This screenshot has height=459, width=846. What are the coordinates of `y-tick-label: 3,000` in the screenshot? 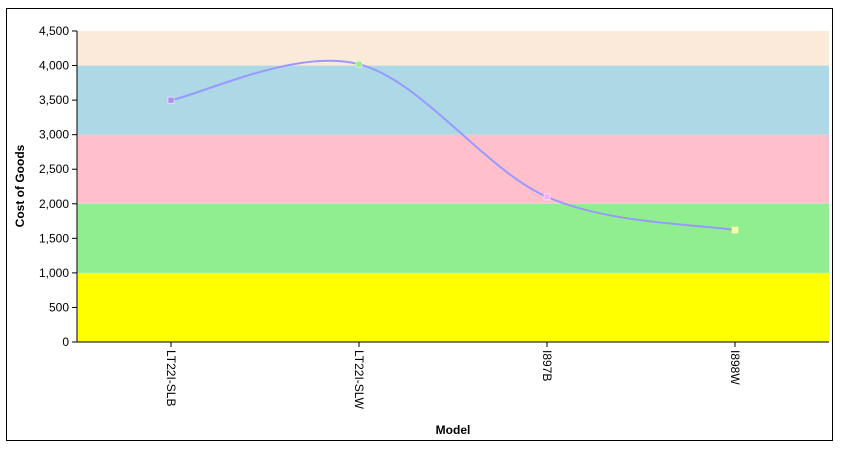 It's located at (54, 135).